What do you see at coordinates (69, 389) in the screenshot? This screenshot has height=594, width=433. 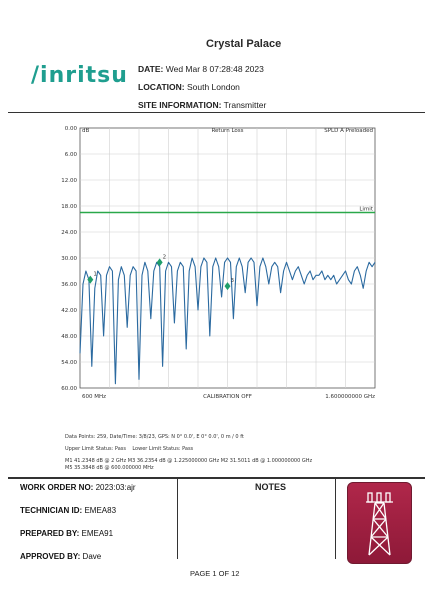 I see `y-tick-label: 60.00` at bounding box center [69, 389].